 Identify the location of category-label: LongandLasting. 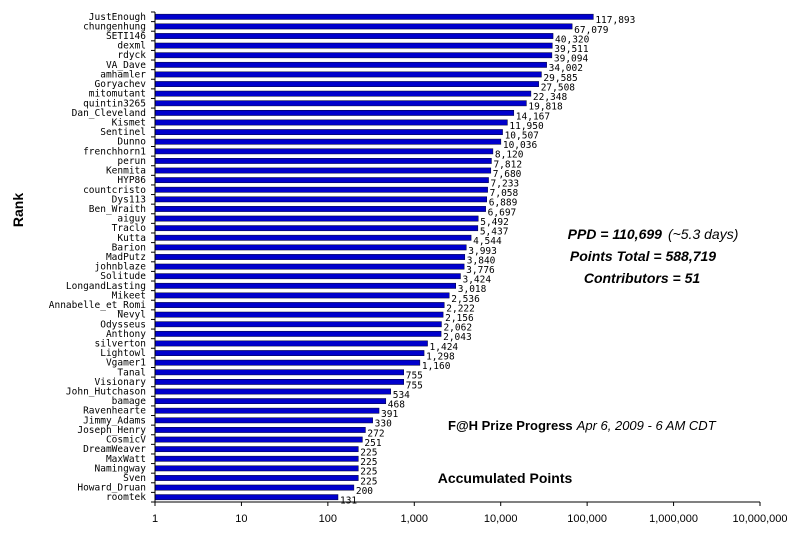
(106, 286).